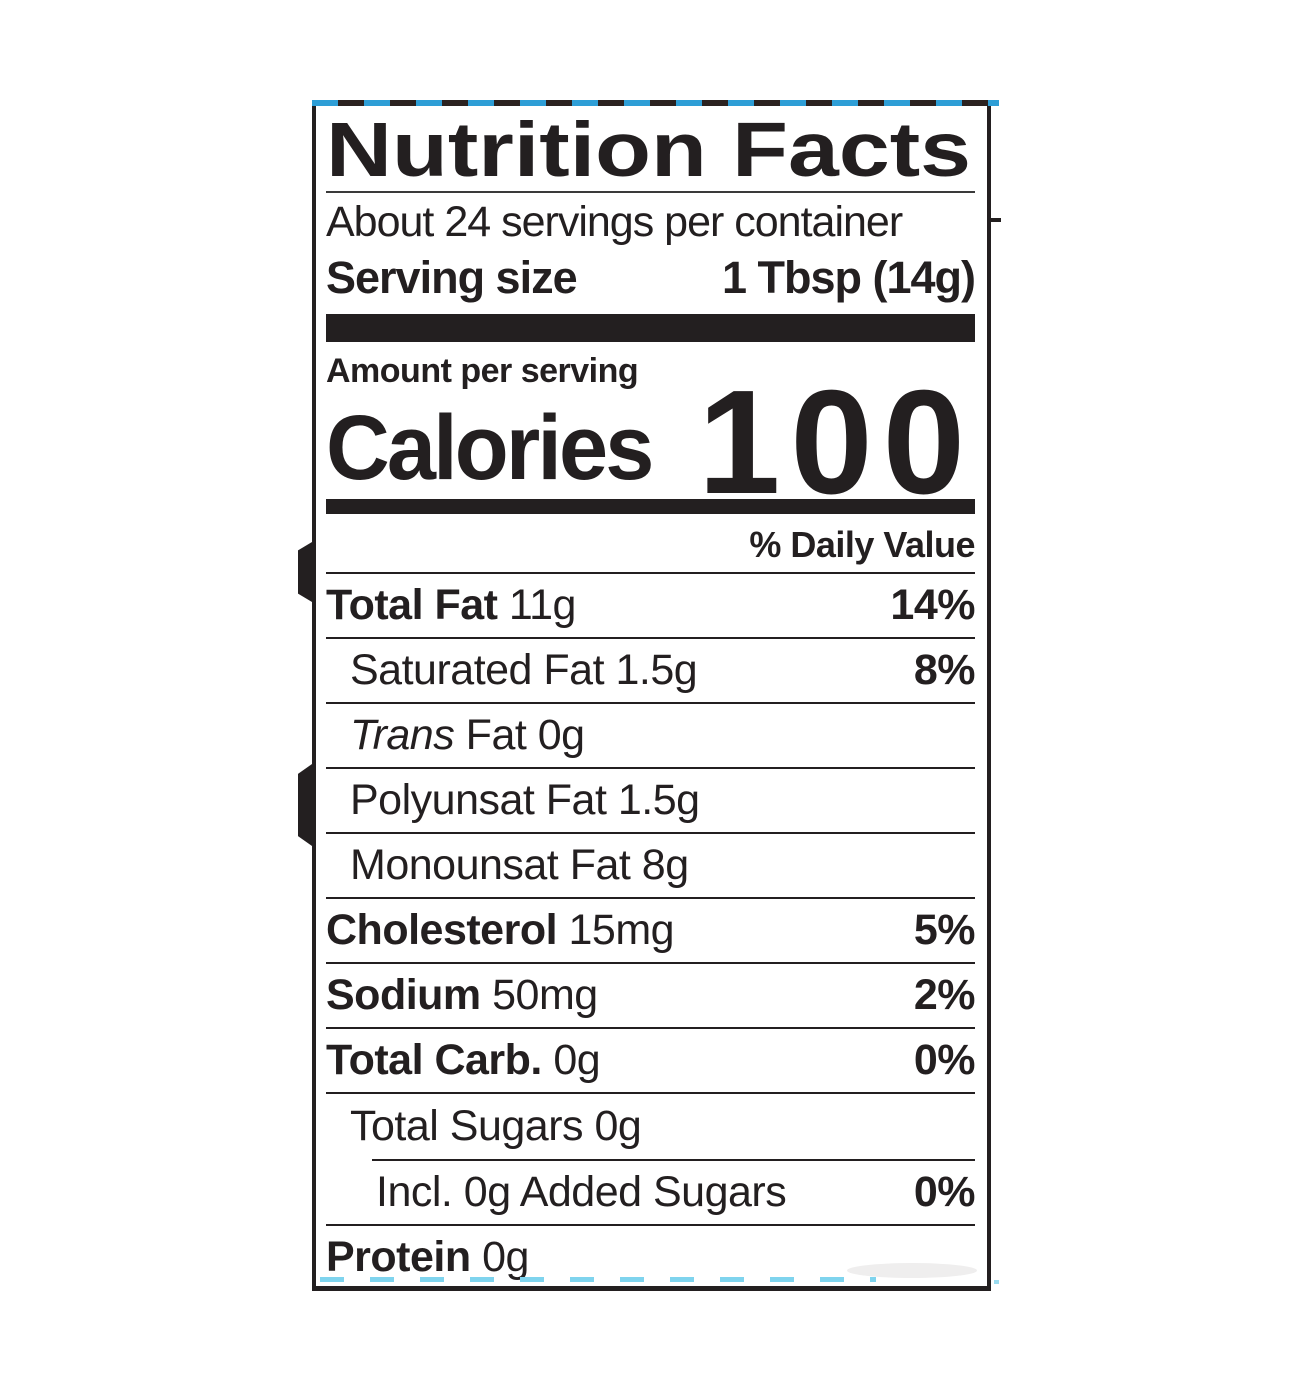 The image size is (1300, 1400). What do you see at coordinates (650, 328) in the screenshot?
I see `thick-divider-bar` at bounding box center [650, 328].